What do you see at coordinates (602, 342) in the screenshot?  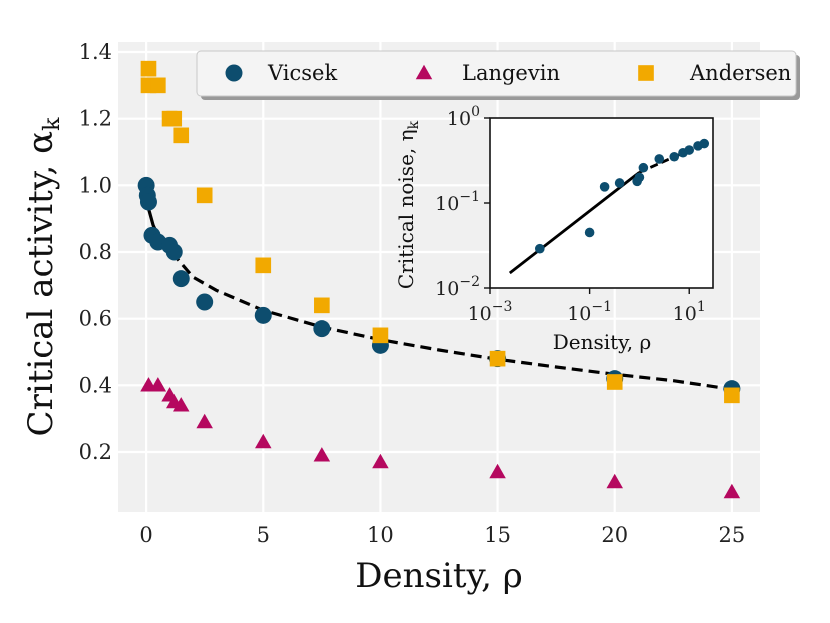 I see `inset-x-axis-title: Density, ρ` at bounding box center [602, 342].